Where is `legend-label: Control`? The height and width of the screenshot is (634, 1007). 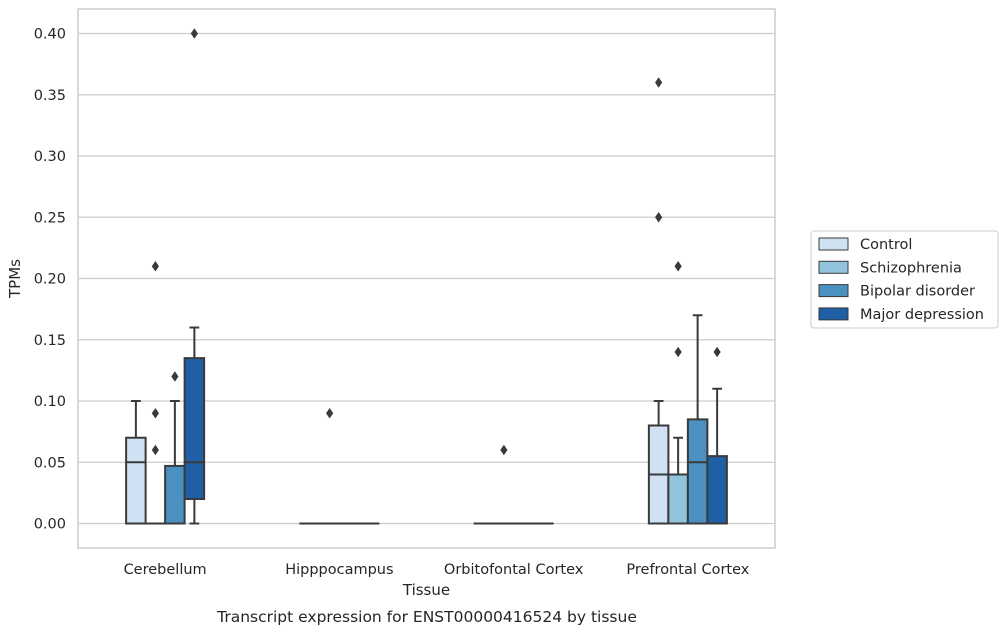
legend-label: Control is located at coordinates (886, 245).